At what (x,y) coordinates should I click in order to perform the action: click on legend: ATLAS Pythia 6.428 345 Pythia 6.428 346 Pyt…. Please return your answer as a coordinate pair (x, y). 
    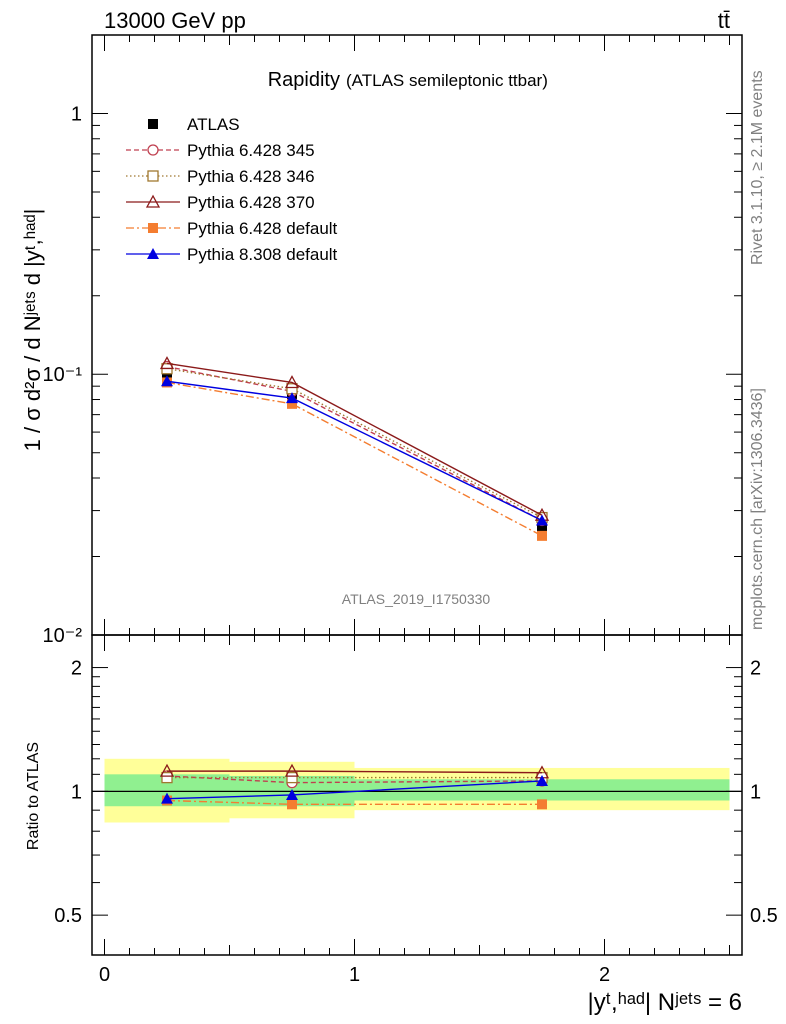
    Looking at the image, I should click on (232, 189).